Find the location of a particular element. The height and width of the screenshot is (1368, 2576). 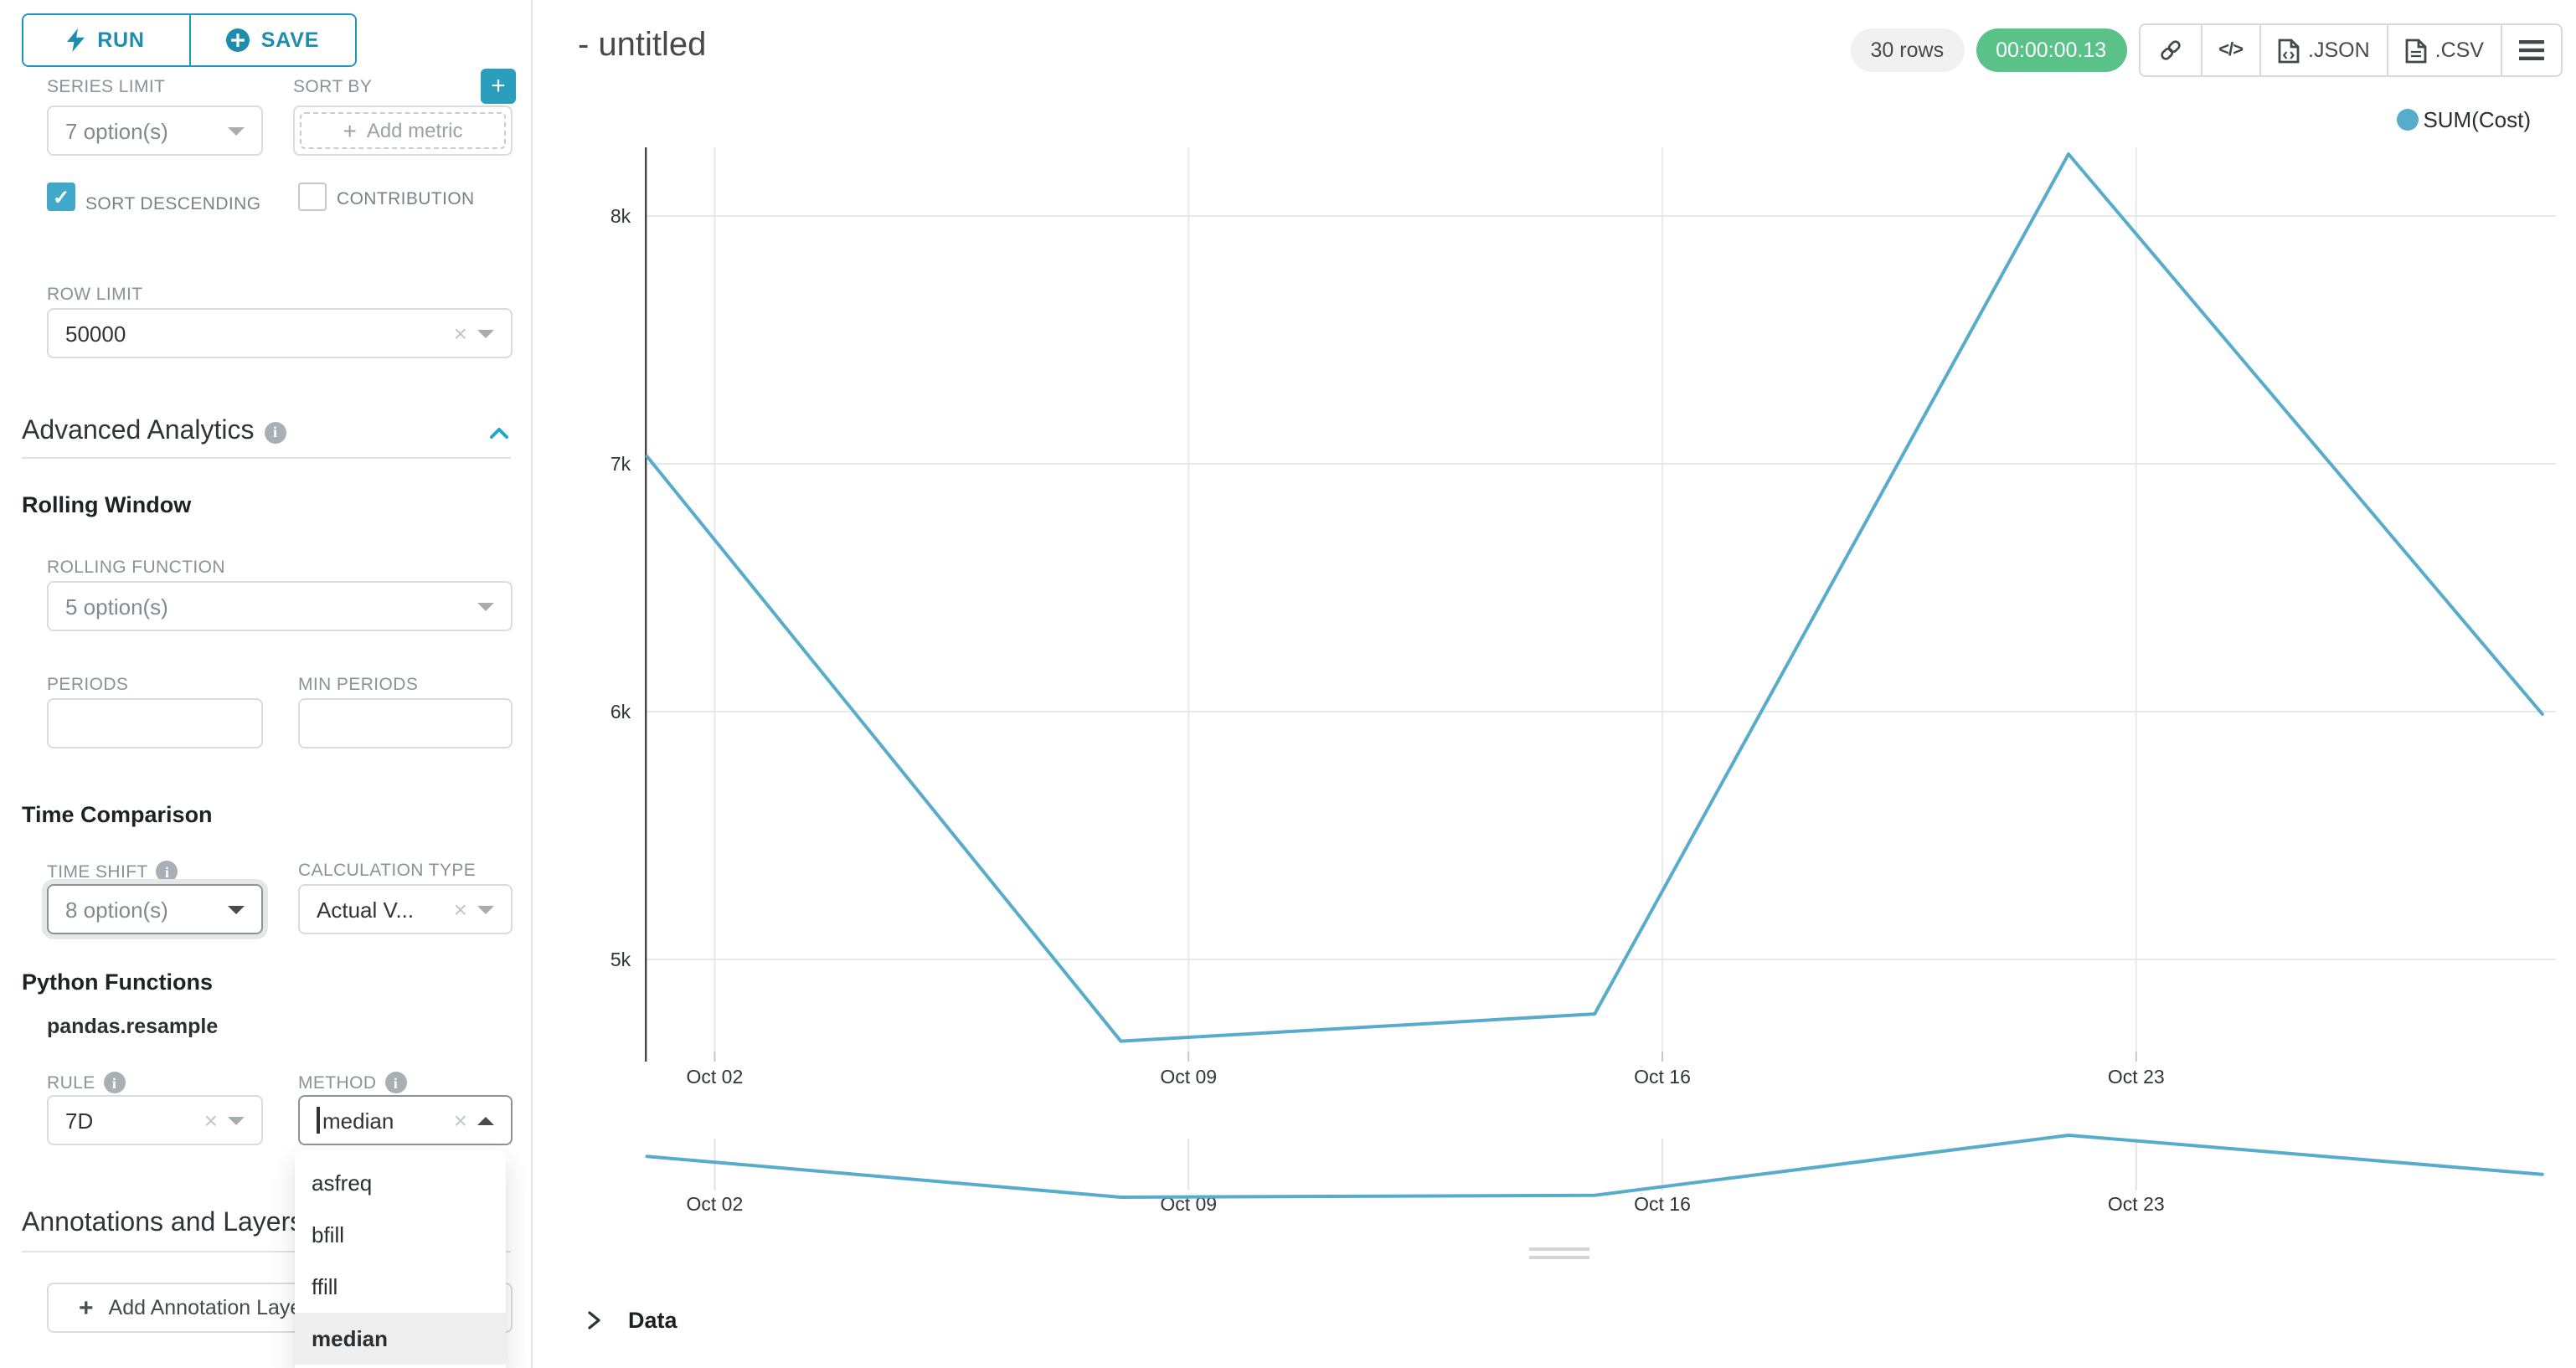

time-shift-select: 8 option(s) is located at coordinates (155, 909).